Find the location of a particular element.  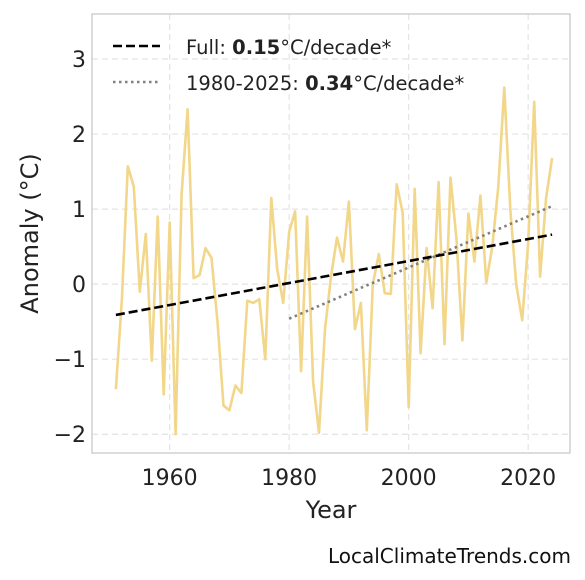

x-tick-label: 1980 is located at coordinates (289, 478).